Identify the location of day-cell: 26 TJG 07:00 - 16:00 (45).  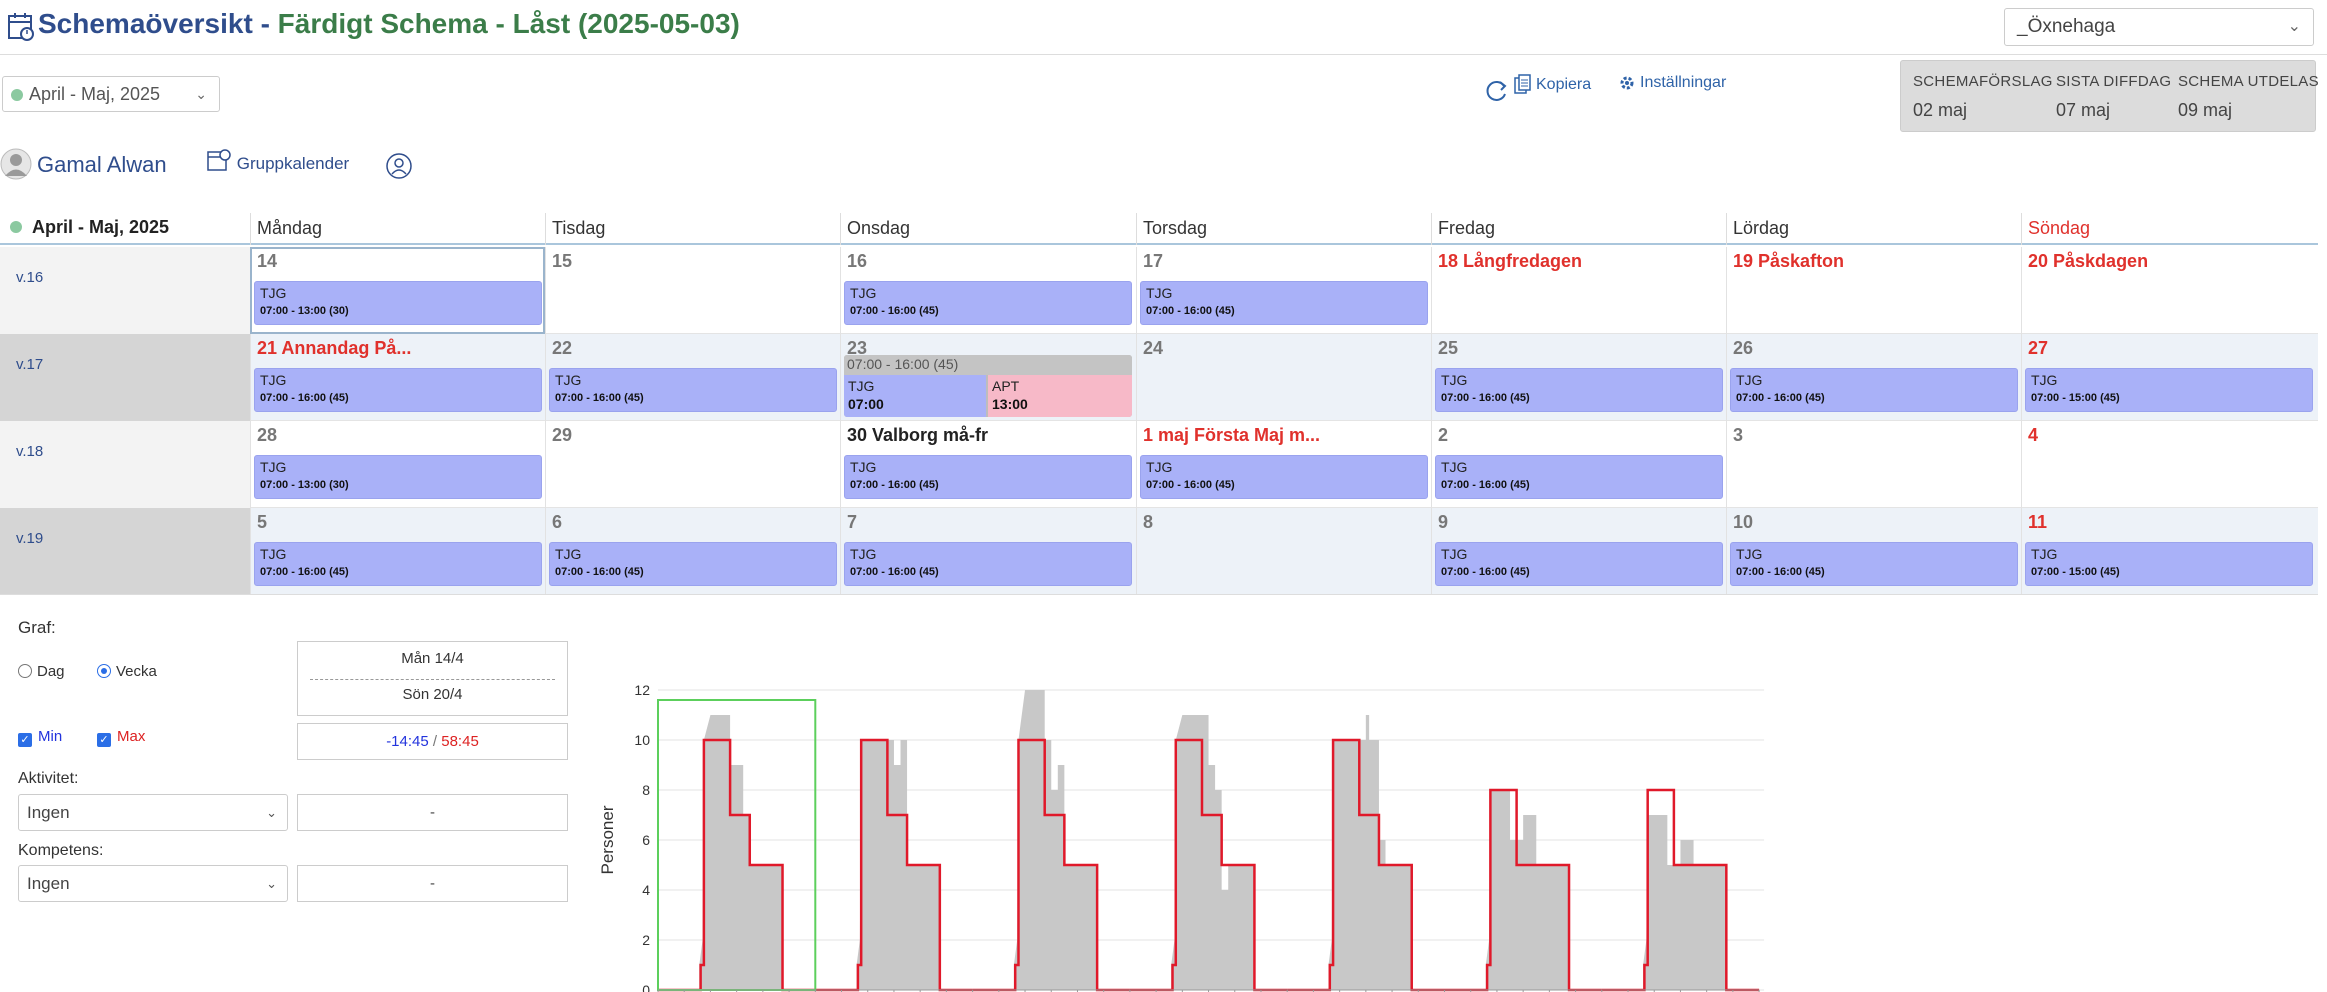
(1873, 377).